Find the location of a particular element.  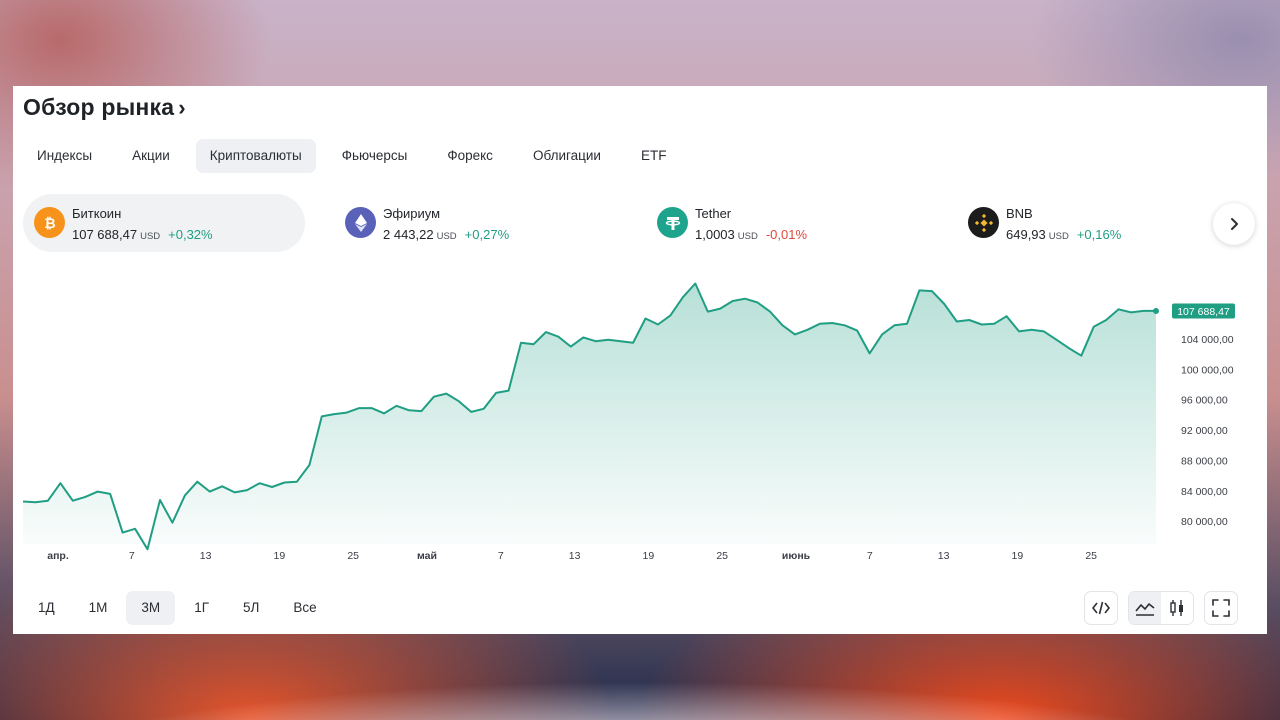

tab-futures: Фьючерсы is located at coordinates (374, 155).